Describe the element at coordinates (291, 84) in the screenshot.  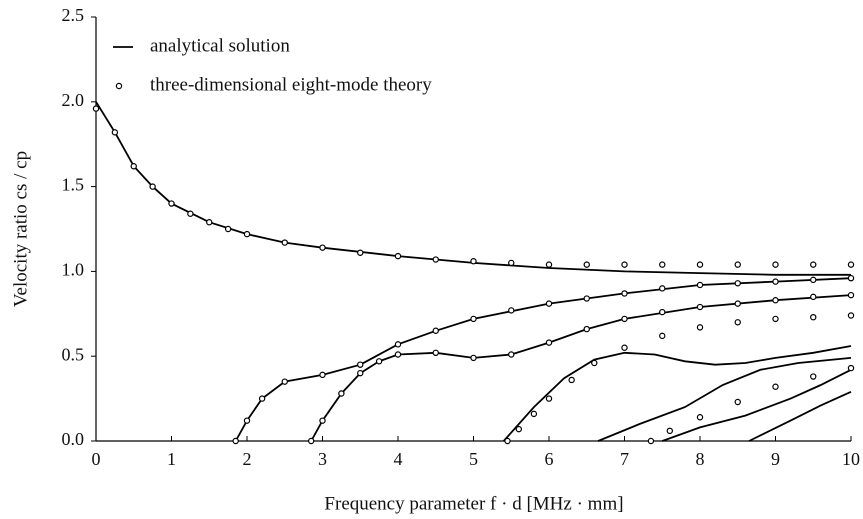
I see `legend-label: three-dimensional eight-mode theory` at that location.